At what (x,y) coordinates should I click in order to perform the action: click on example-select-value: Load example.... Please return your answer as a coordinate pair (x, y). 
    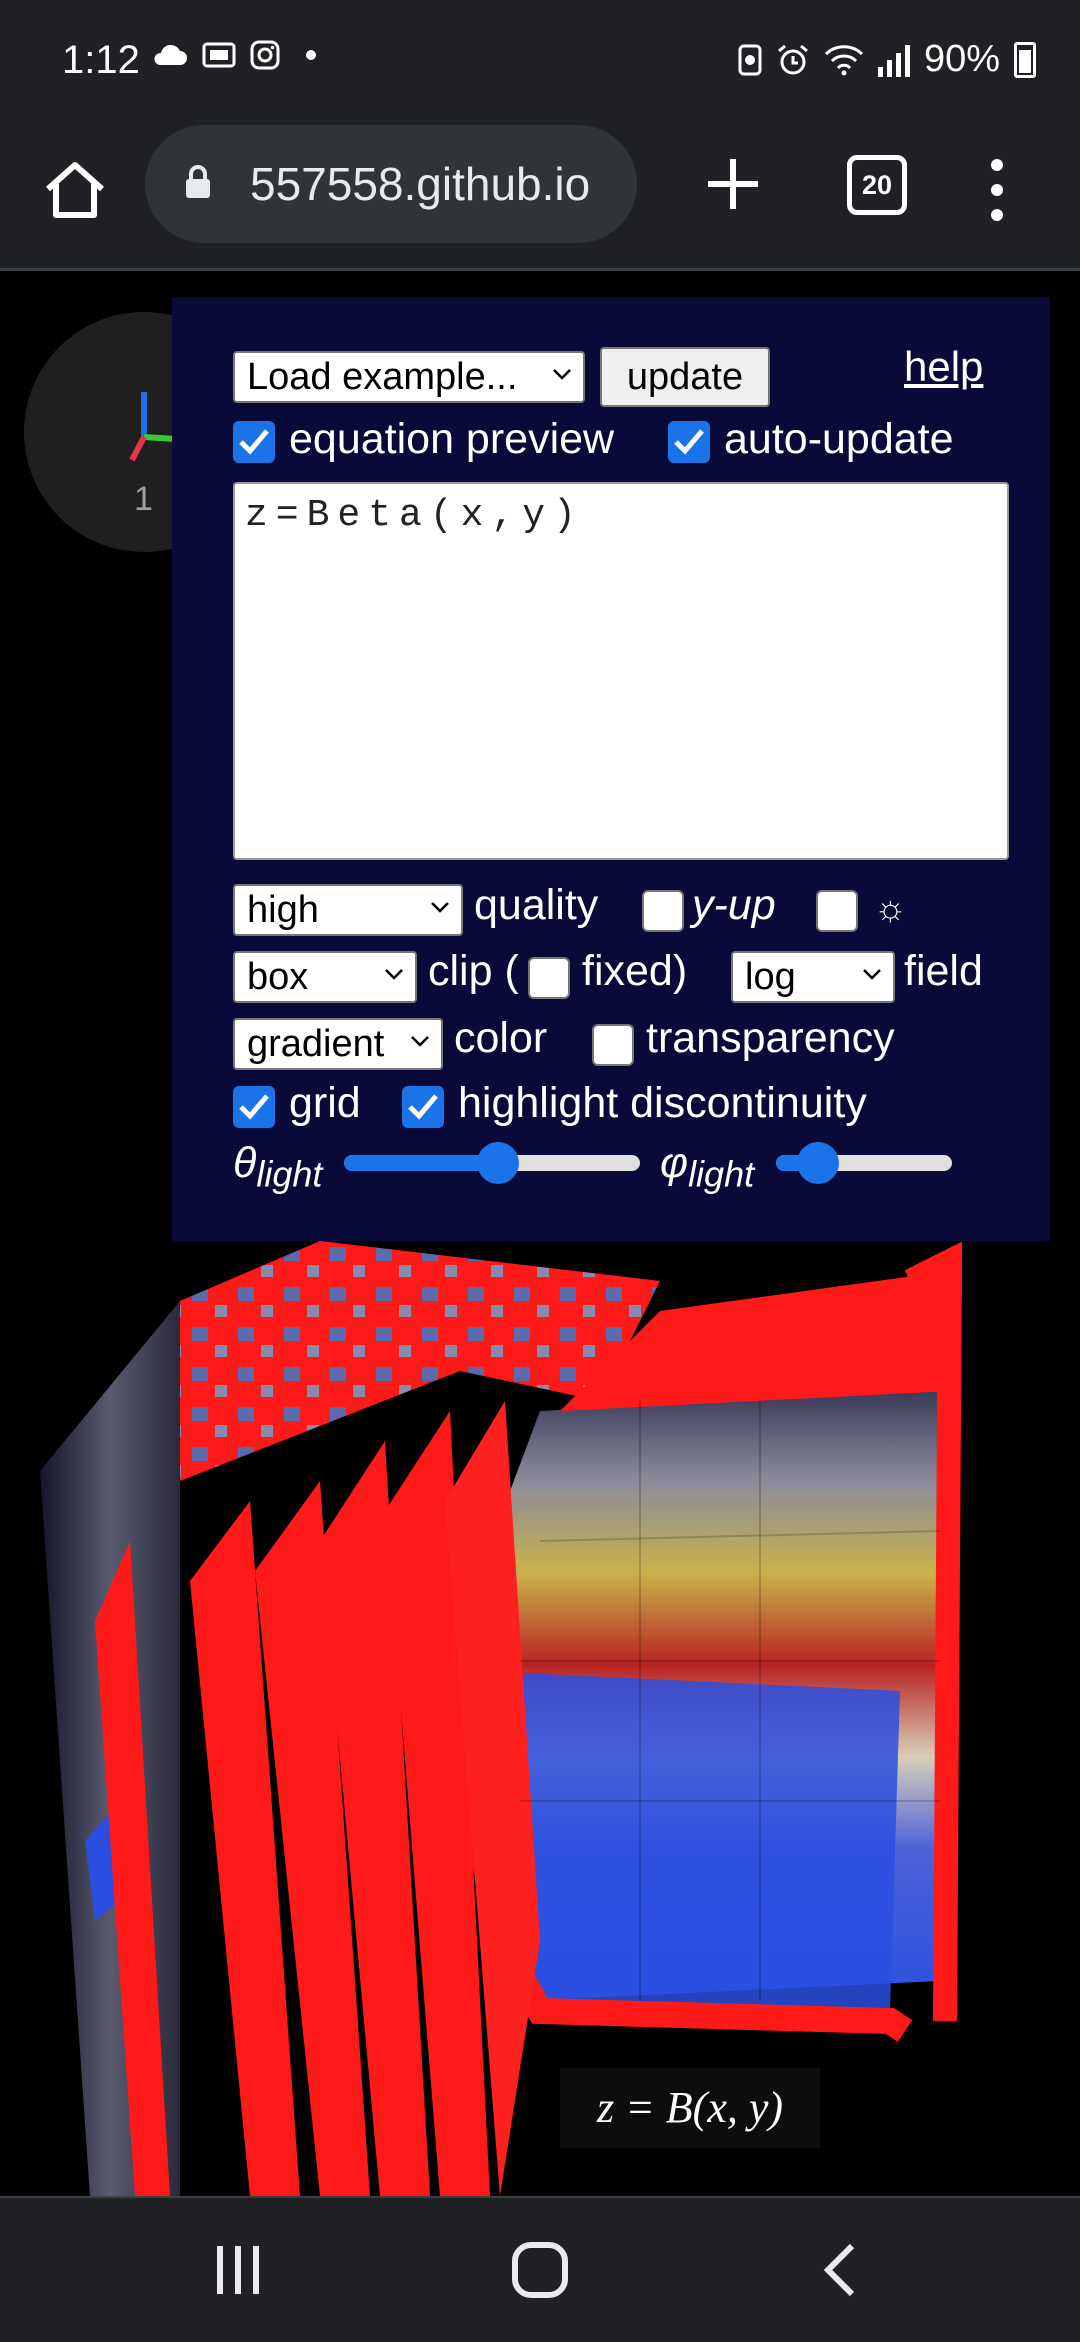
    Looking at the image, I should click on (382, 377).